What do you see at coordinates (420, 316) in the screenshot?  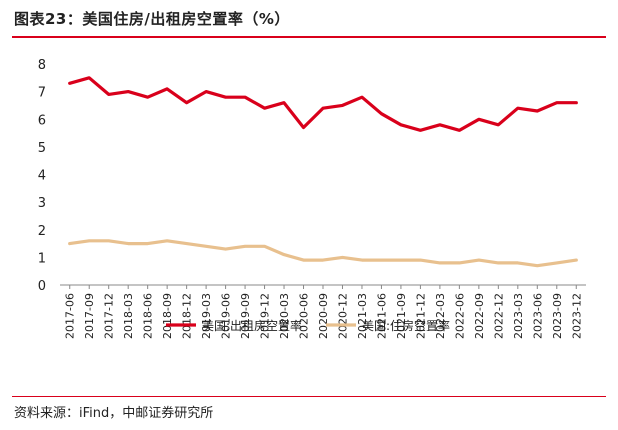 I see `x-tick-label: 2021-12` at bounding box center [420, 316].